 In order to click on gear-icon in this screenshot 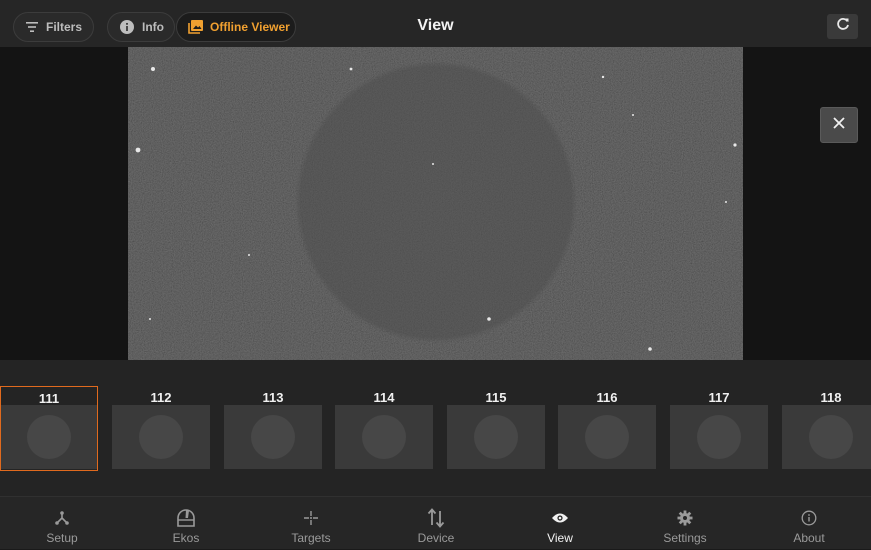, I will do `click(685, 518)`.